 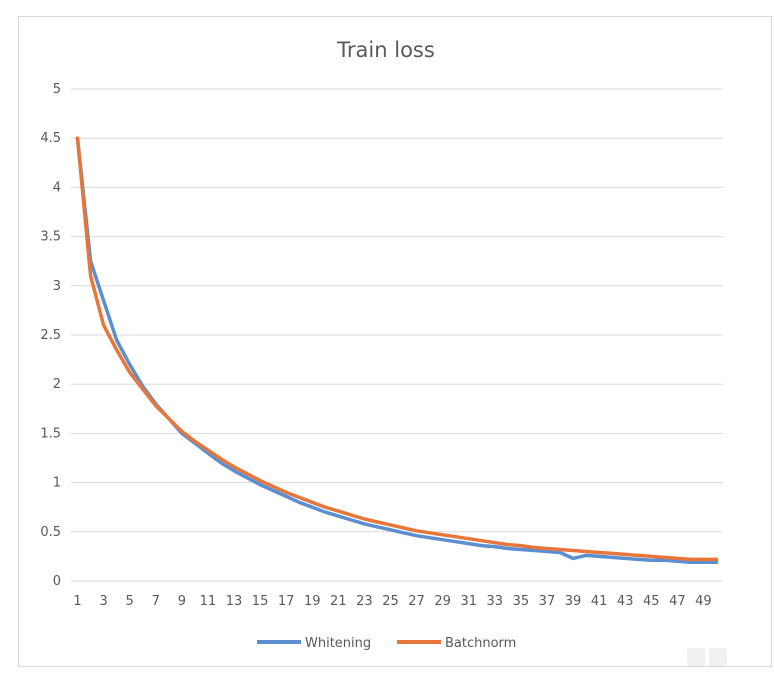 I want to click on x-tick-label: 7, so click(x=156, y=601).